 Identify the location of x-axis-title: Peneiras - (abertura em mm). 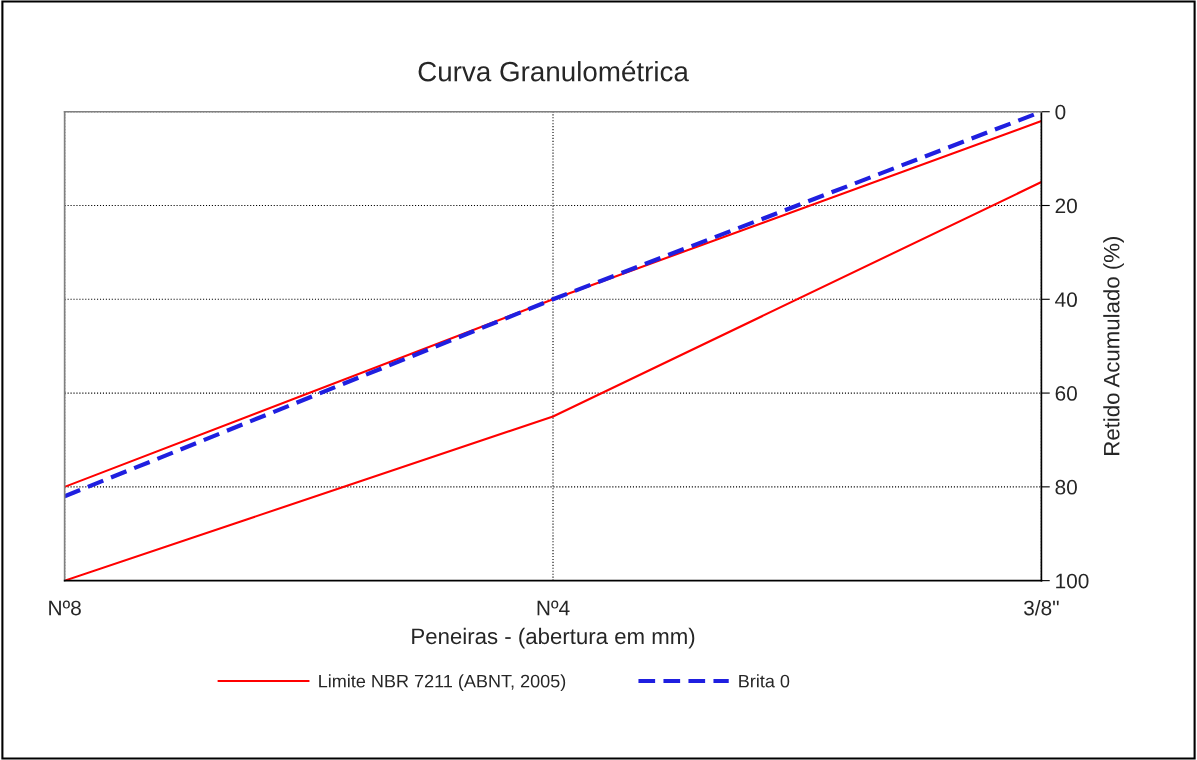
(553, 638).